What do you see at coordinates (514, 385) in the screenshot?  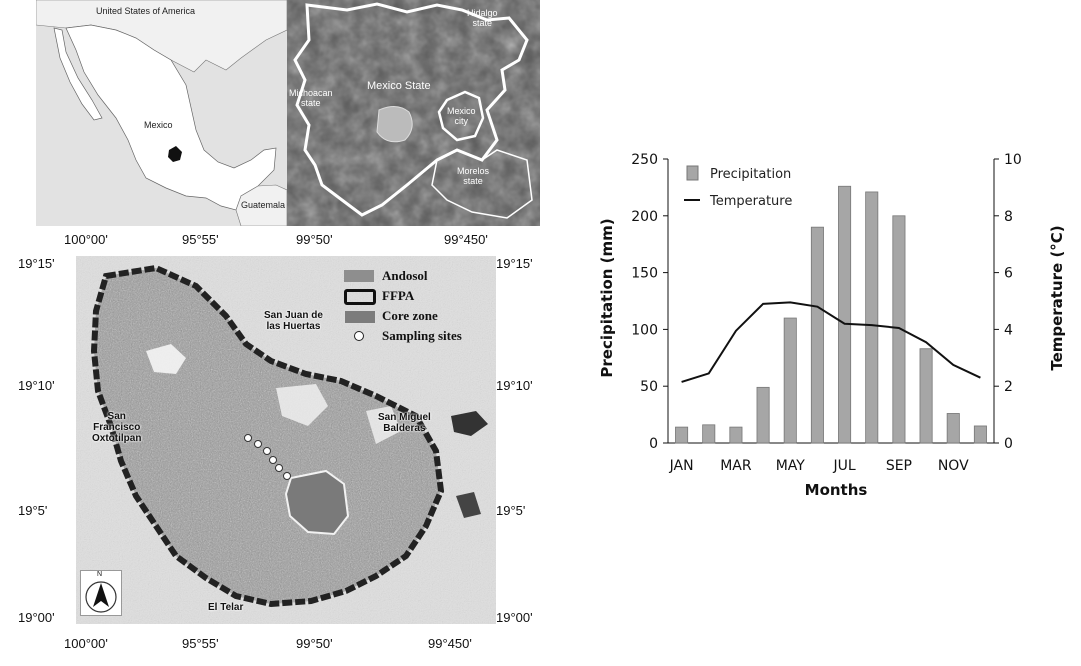 I see `right-coord-1: 19°10'` at bounding box center [514, 385].